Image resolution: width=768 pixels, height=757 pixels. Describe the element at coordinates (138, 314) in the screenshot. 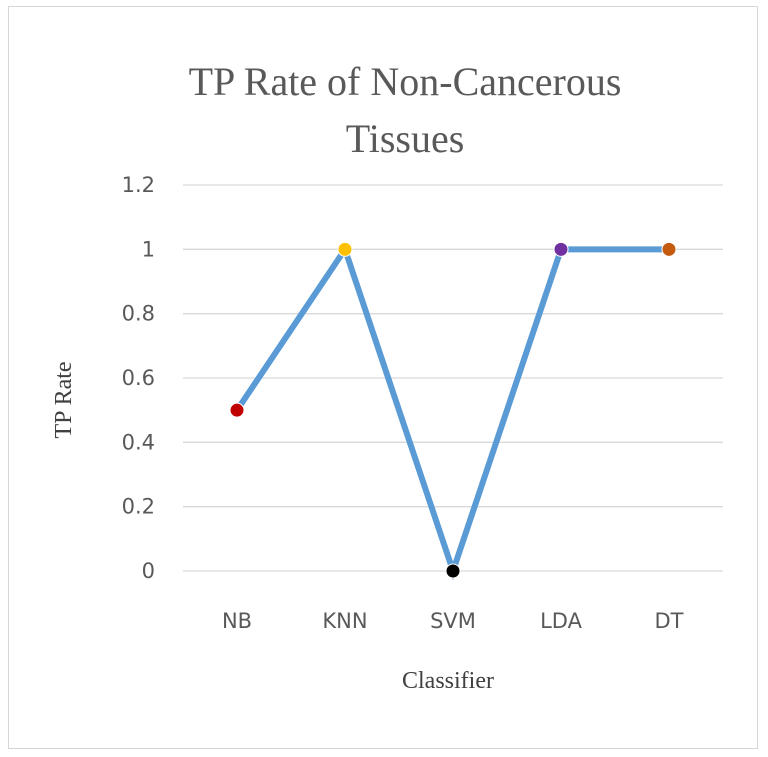

I see `y-tick-label: 0.8` at that location.